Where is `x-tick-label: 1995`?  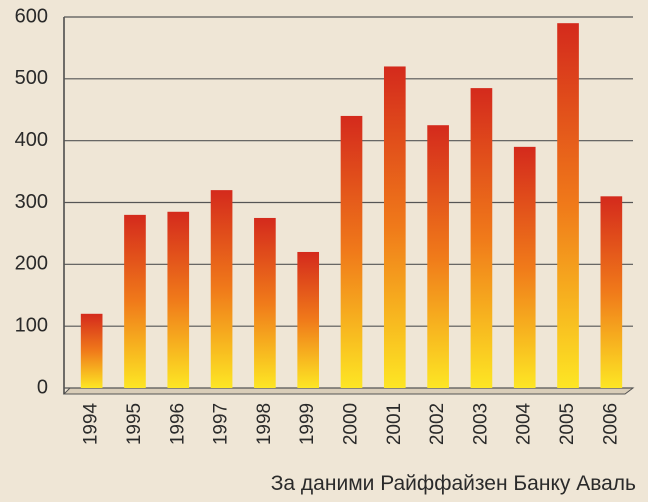
x-tick-label: 1995 is located at coordinates (134, 424).